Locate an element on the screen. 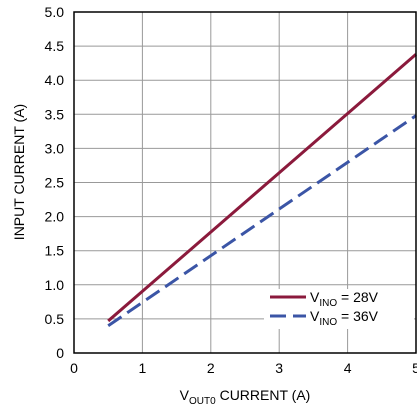  y-tick-label: 4.0 is located at coordinates (55, 80).